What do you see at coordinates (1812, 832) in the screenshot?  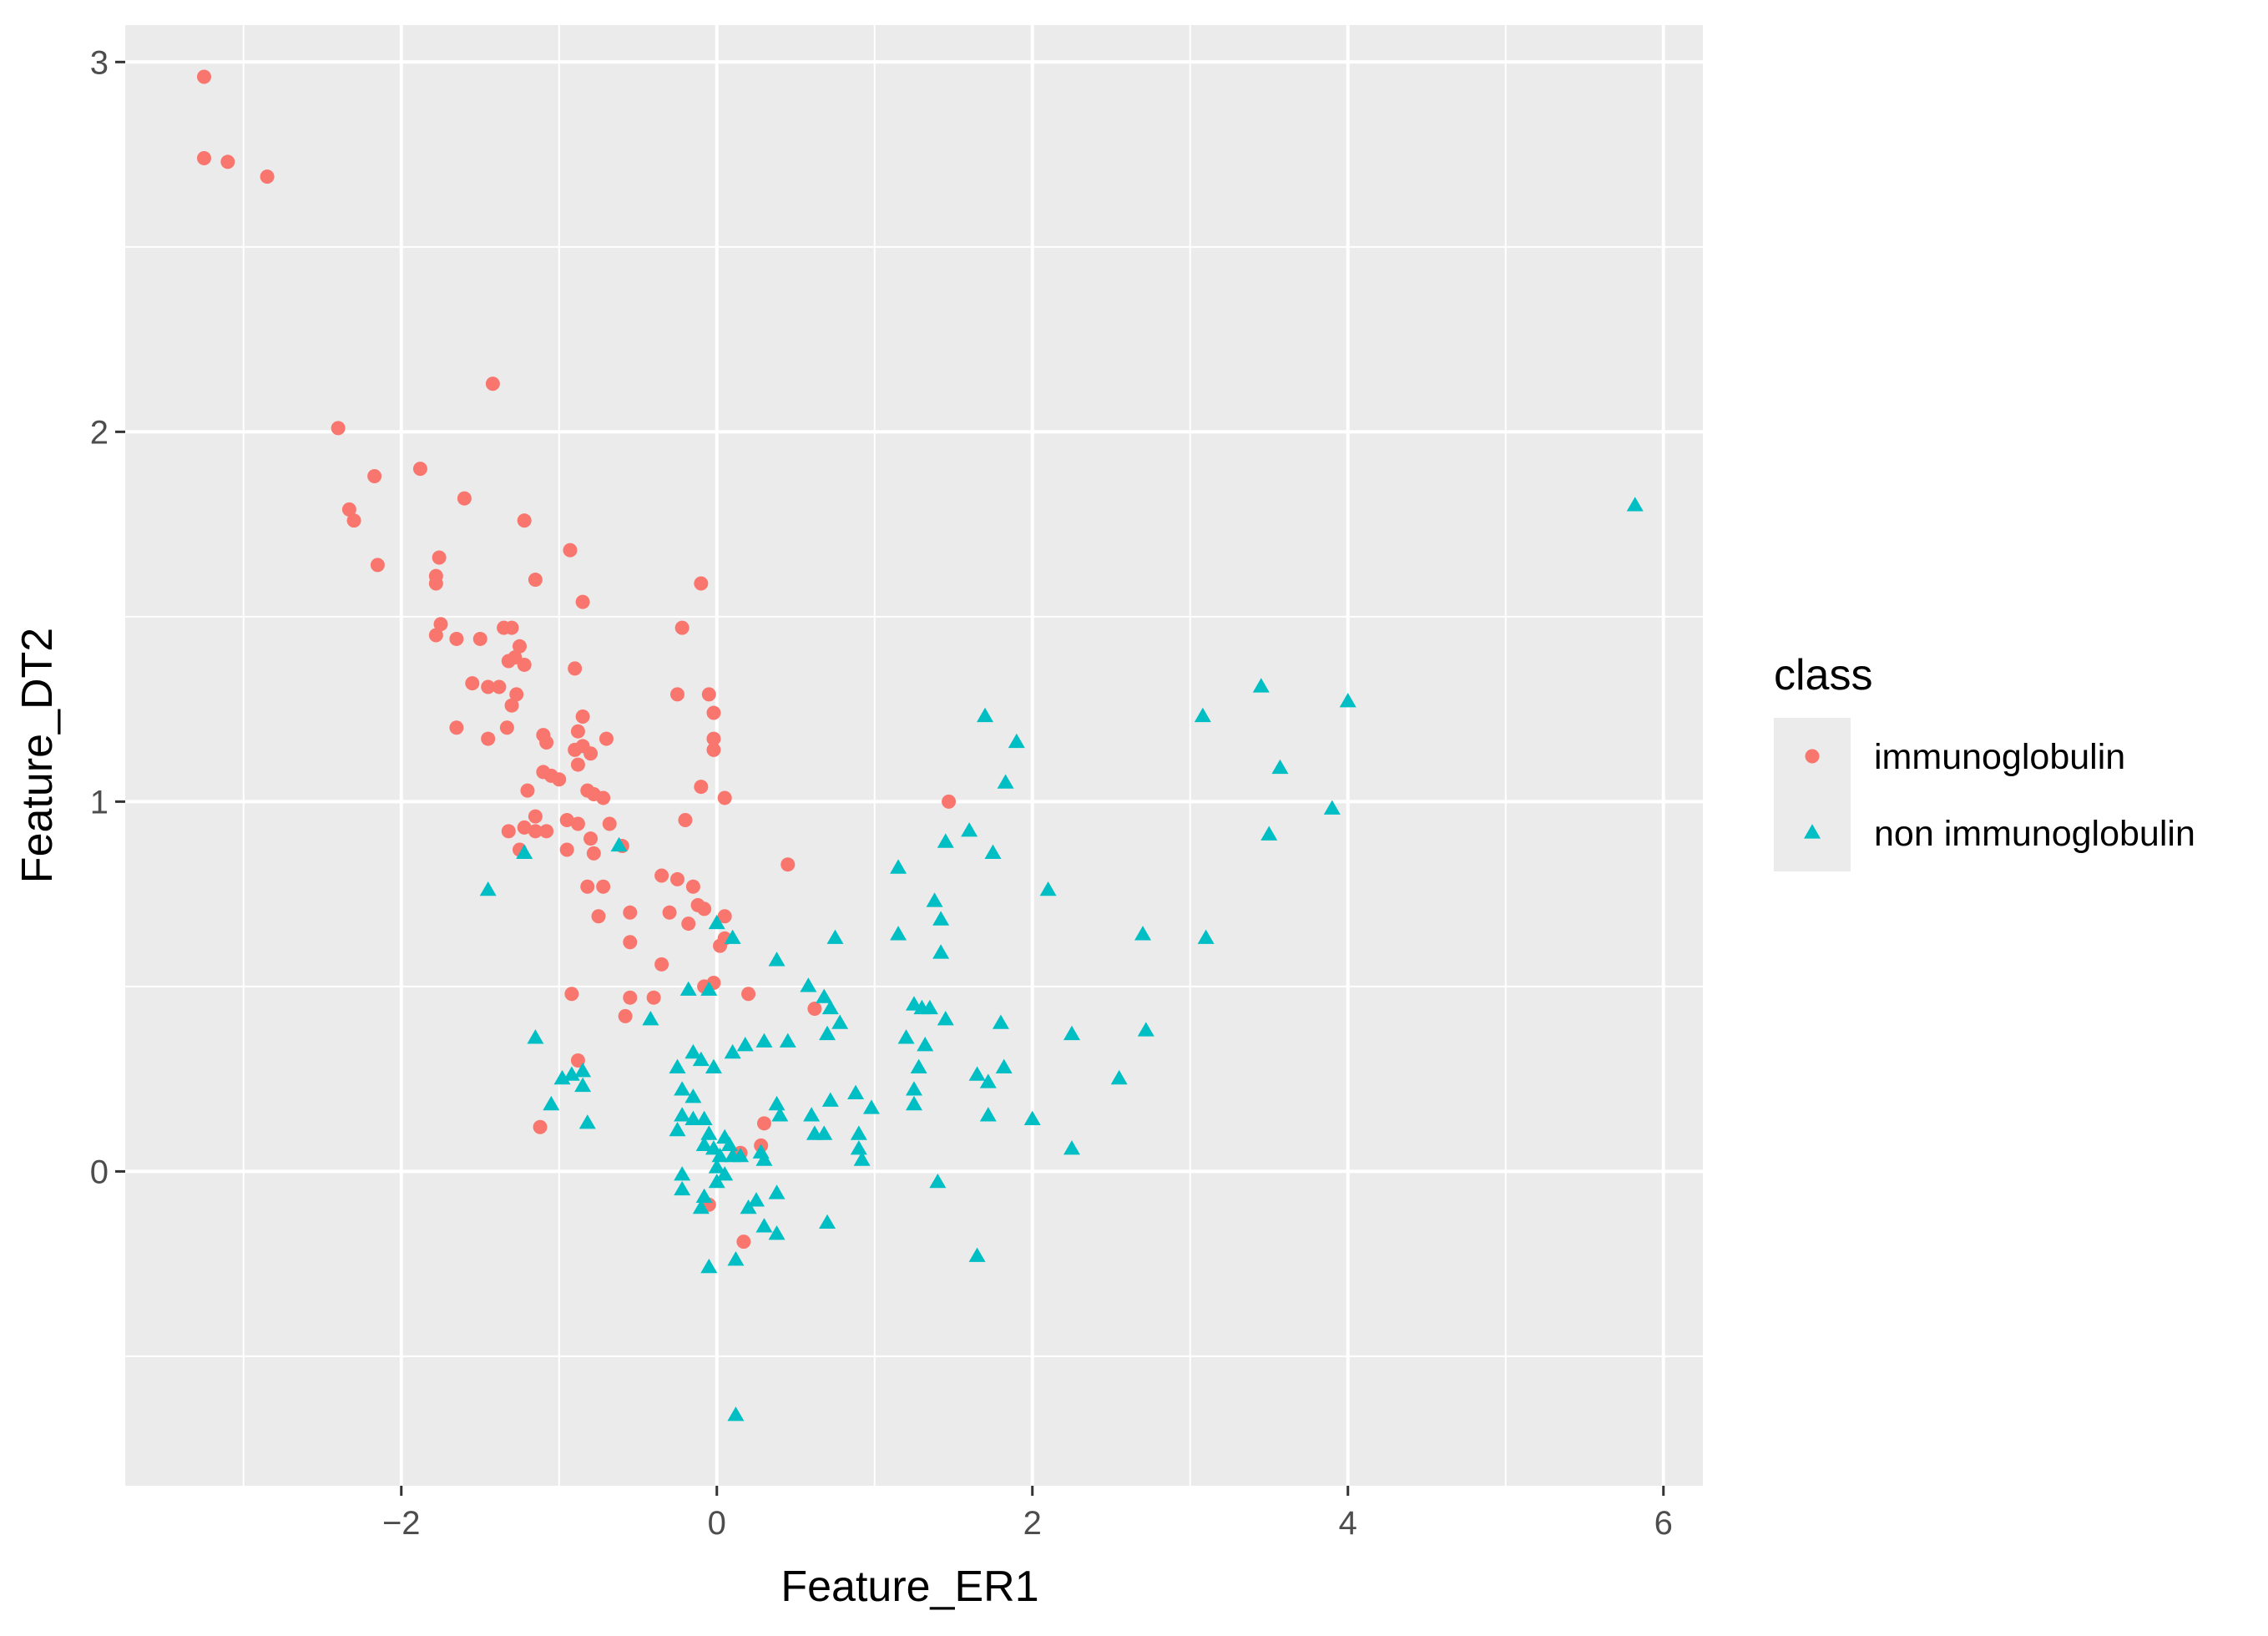 I see `legend-key-non-immunoglobulin` at bounding box center [1812, 832].